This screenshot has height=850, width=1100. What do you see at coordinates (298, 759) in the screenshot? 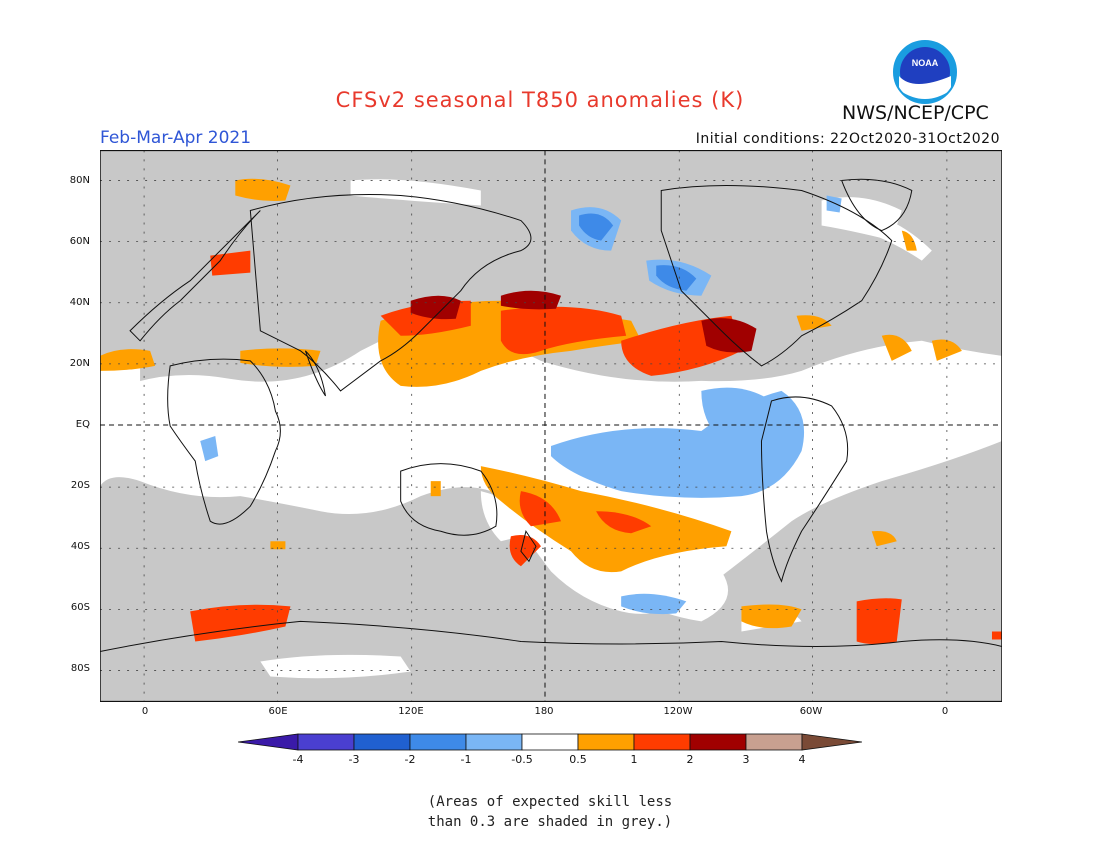
I see `colorbar-label: -4` at bounding box center [298, 759].